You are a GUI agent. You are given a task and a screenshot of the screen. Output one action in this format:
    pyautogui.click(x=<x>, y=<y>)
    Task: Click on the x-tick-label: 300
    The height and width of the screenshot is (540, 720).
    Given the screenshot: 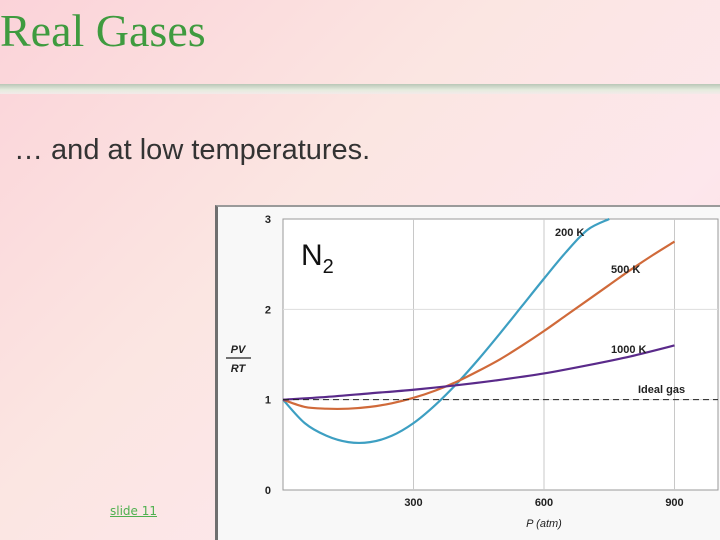 What is the action you would take?
    pyautogui.click(x=413, y=503)
    